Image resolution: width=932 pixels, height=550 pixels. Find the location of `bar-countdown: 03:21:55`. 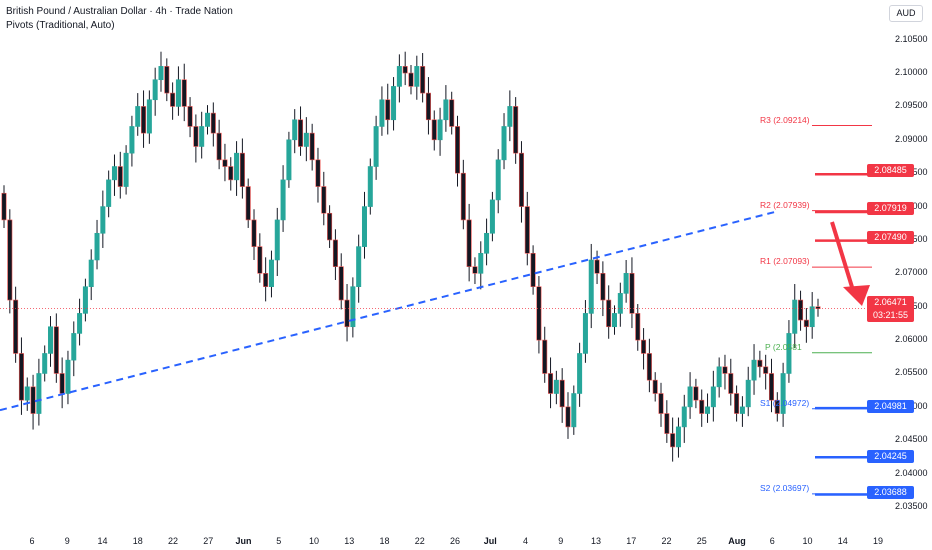

bar-countdown: 03:21:55 is located at coordinates (890, 315).